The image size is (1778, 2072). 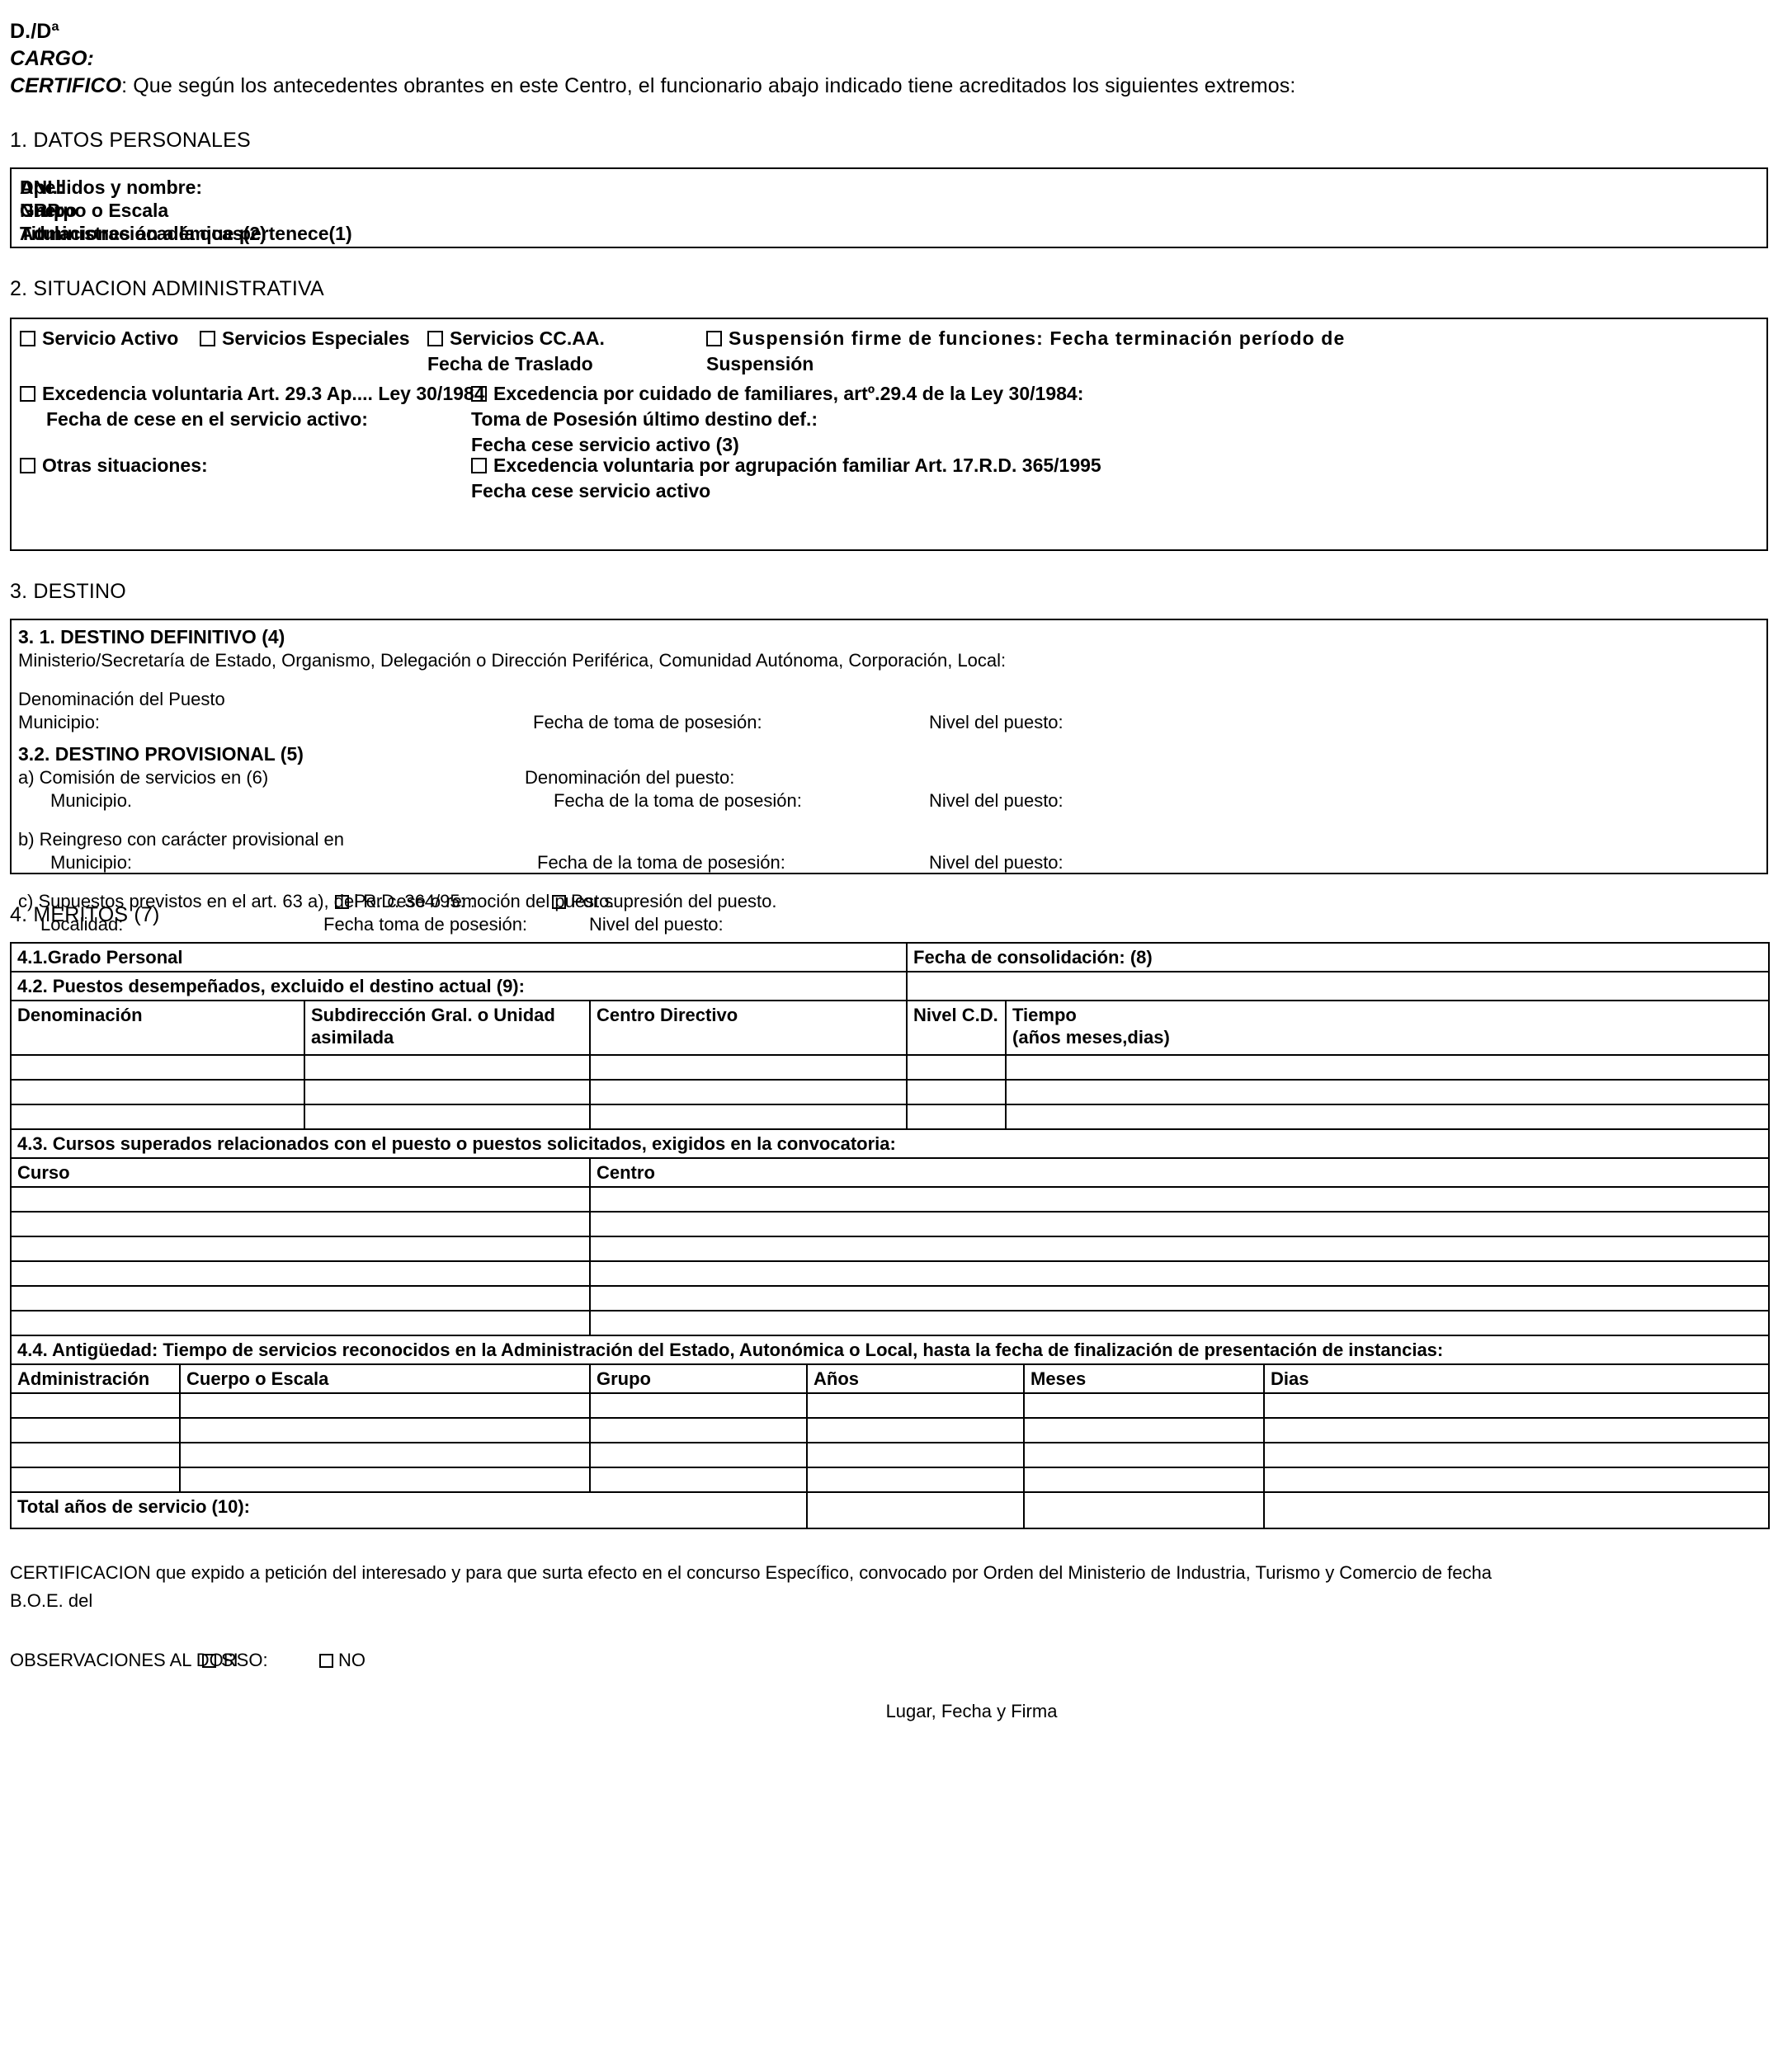 I want to click on cell-total-dias, so click(x=1516, y=1510).